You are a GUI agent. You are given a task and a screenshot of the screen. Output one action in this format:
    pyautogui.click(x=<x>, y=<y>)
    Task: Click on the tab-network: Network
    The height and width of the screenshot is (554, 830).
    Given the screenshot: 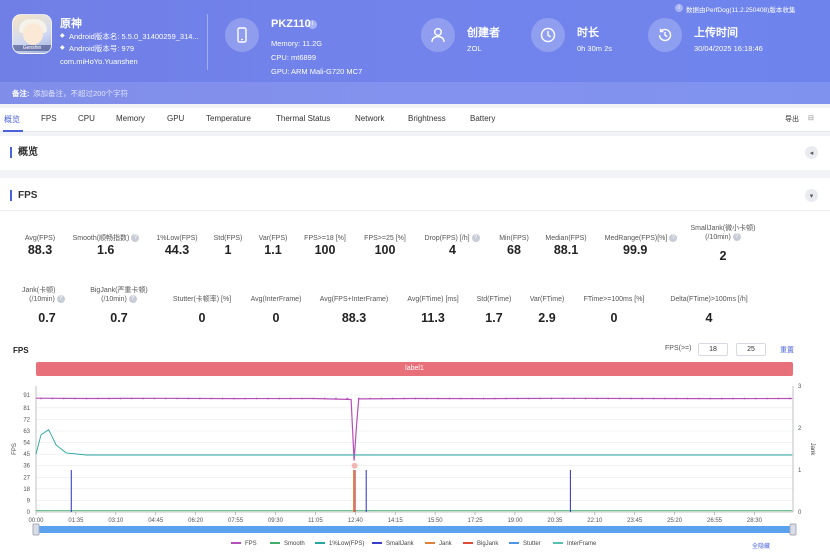 What is the action you would take?
    pyautogui.click(x=370, y=118)
    